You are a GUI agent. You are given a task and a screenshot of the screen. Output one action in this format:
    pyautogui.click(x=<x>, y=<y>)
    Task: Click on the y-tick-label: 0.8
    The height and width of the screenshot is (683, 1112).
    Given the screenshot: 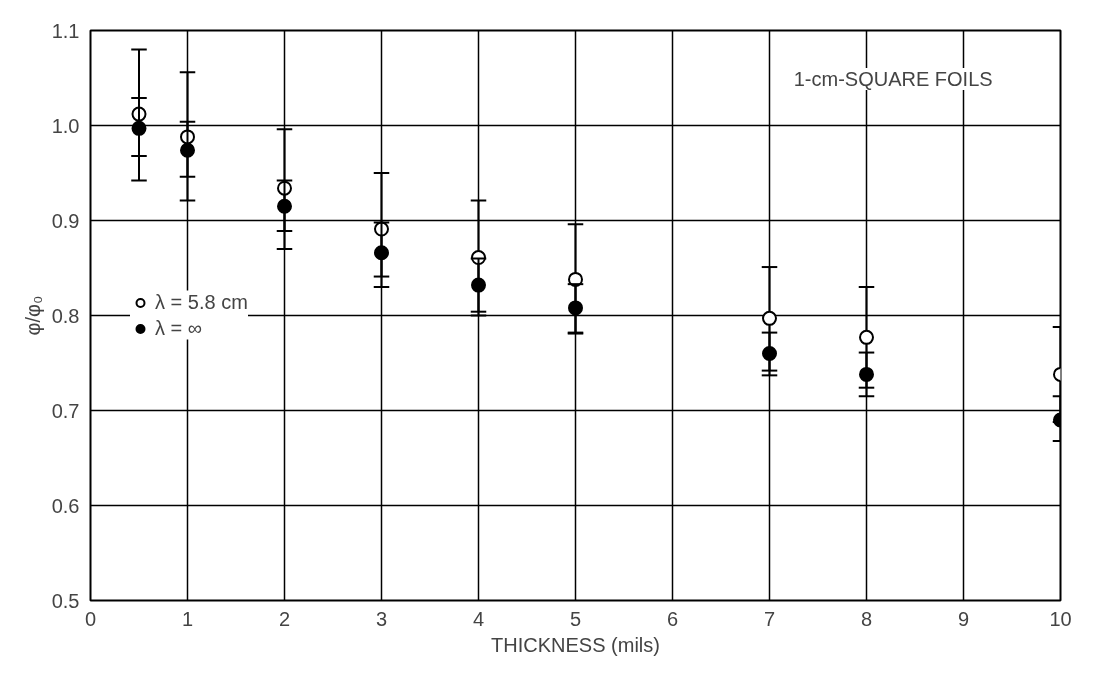 What is the action you would take?
    pyautogui.click(x=65, y=315)
    